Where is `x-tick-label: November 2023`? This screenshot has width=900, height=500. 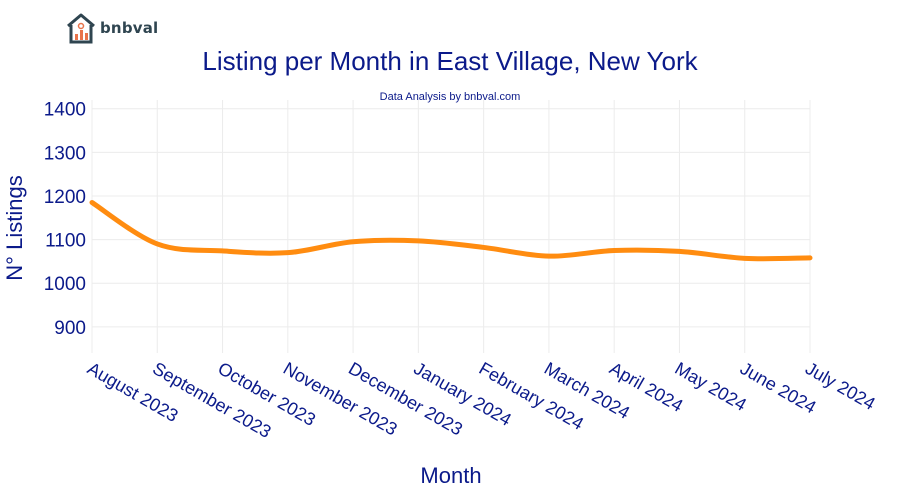 x-tick-label: November 2023 is located at coordinates (340, 398).